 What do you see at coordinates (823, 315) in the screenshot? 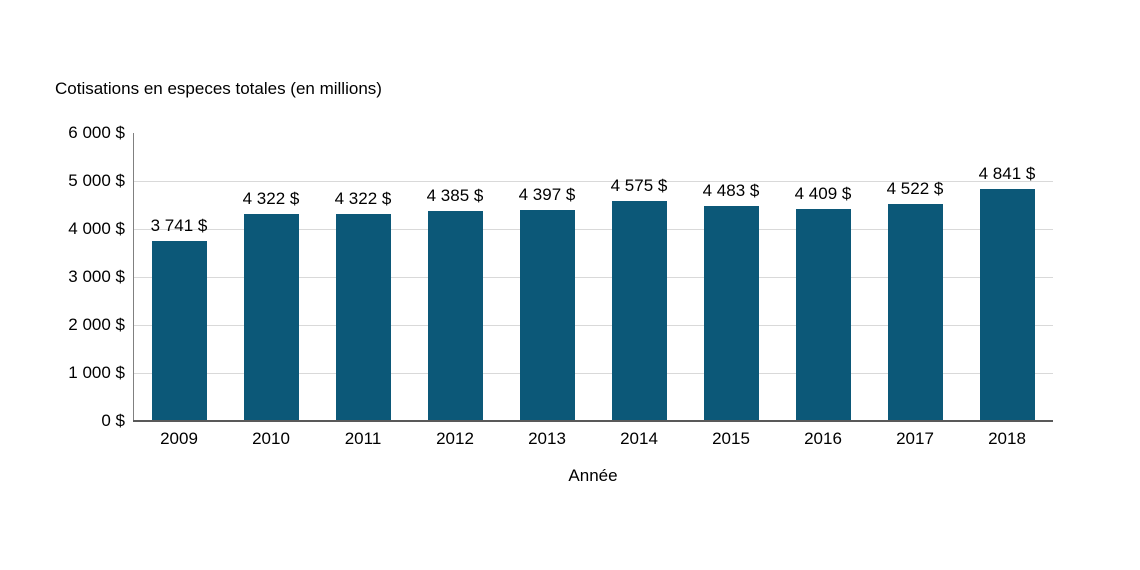
I see `bar-2016` at bounding box center [823, 315].